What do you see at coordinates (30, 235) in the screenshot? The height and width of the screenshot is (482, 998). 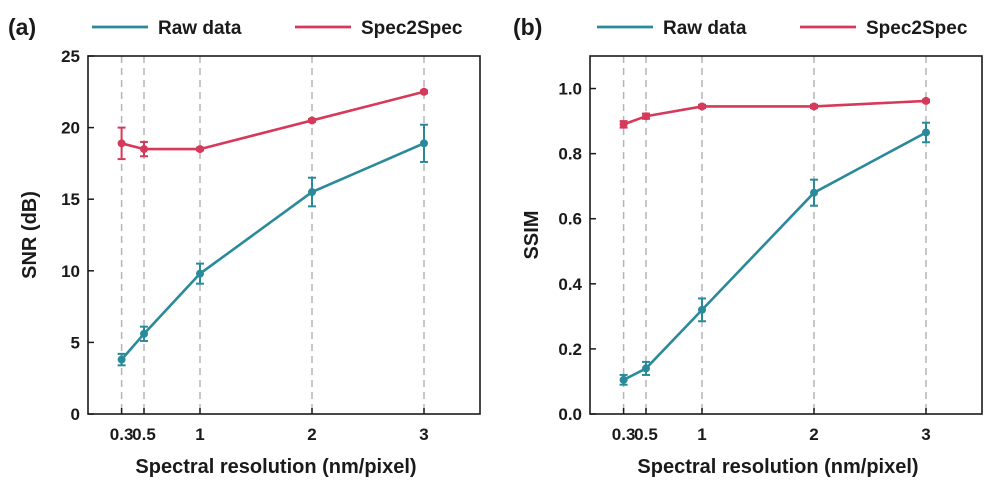 I see `y-axis-title: SNR (dB)` at bounding box center [30, 235].